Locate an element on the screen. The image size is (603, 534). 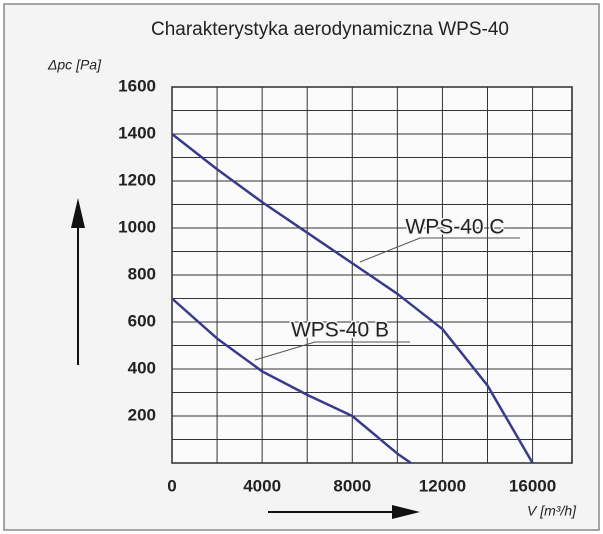
series-label: WPS-40 B is located at coordinates (340, 330).